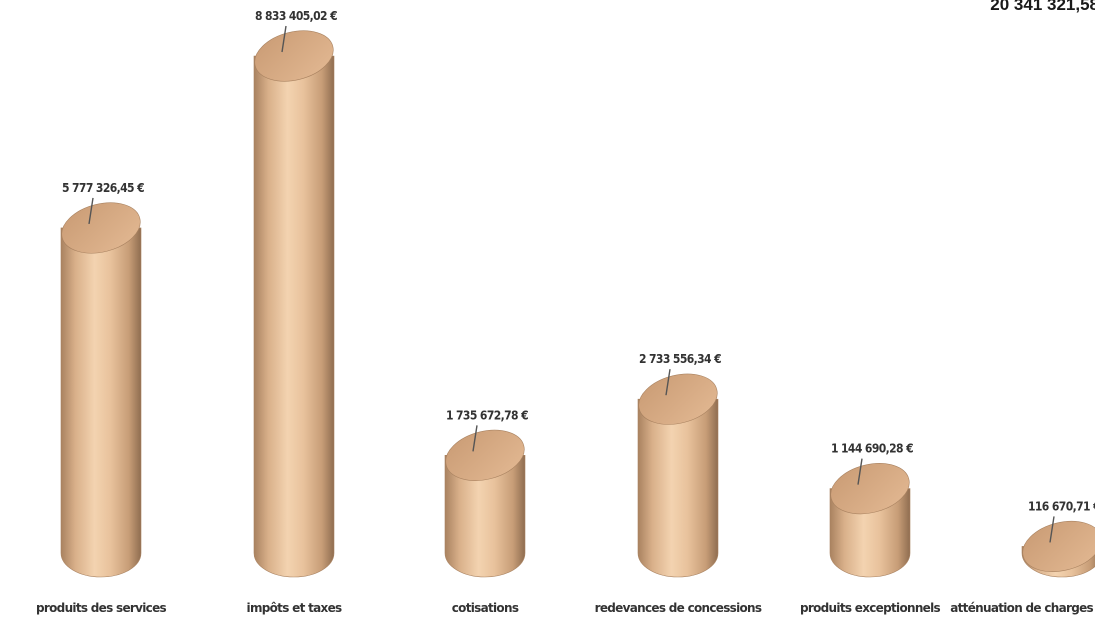 Image resolution: width=1095 pixels, height=623 pixels. I want to click on bar-cylinder: 1 144 690,28 €, so click(871, 510).